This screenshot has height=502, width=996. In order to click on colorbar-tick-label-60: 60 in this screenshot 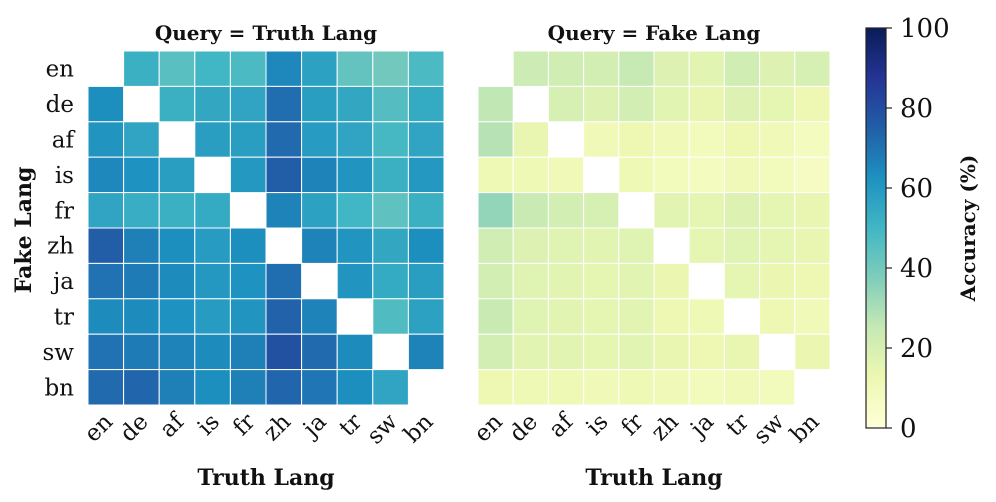, I will do `click(916, 189)`.